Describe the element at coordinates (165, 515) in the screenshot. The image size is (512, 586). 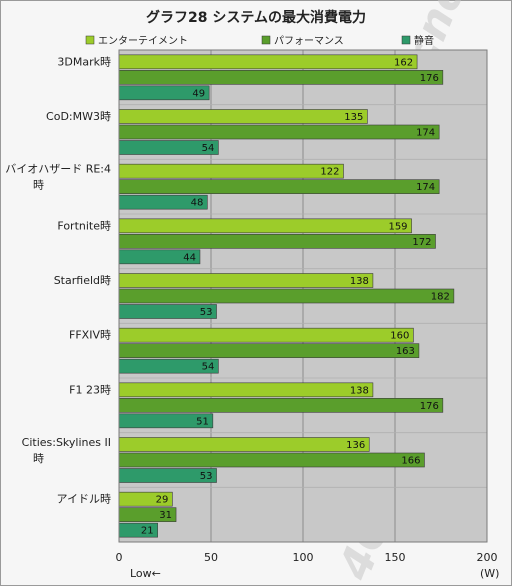
I see `value-label: 31` at that location.